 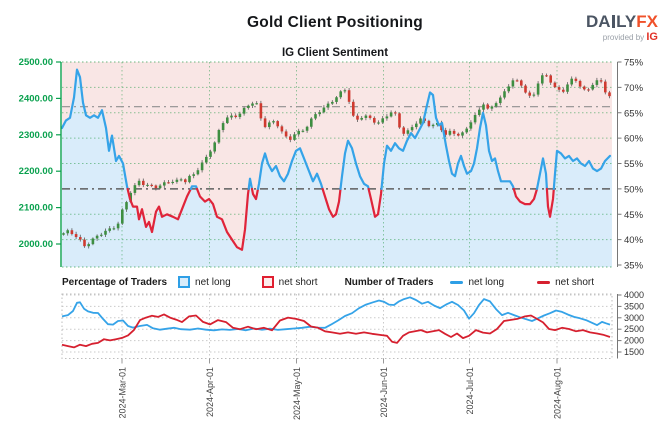 What do you see at coordinates (634, 164) in the screenshot?
I see `pct-axis-label: 55%` at bounding box center [634, 164].